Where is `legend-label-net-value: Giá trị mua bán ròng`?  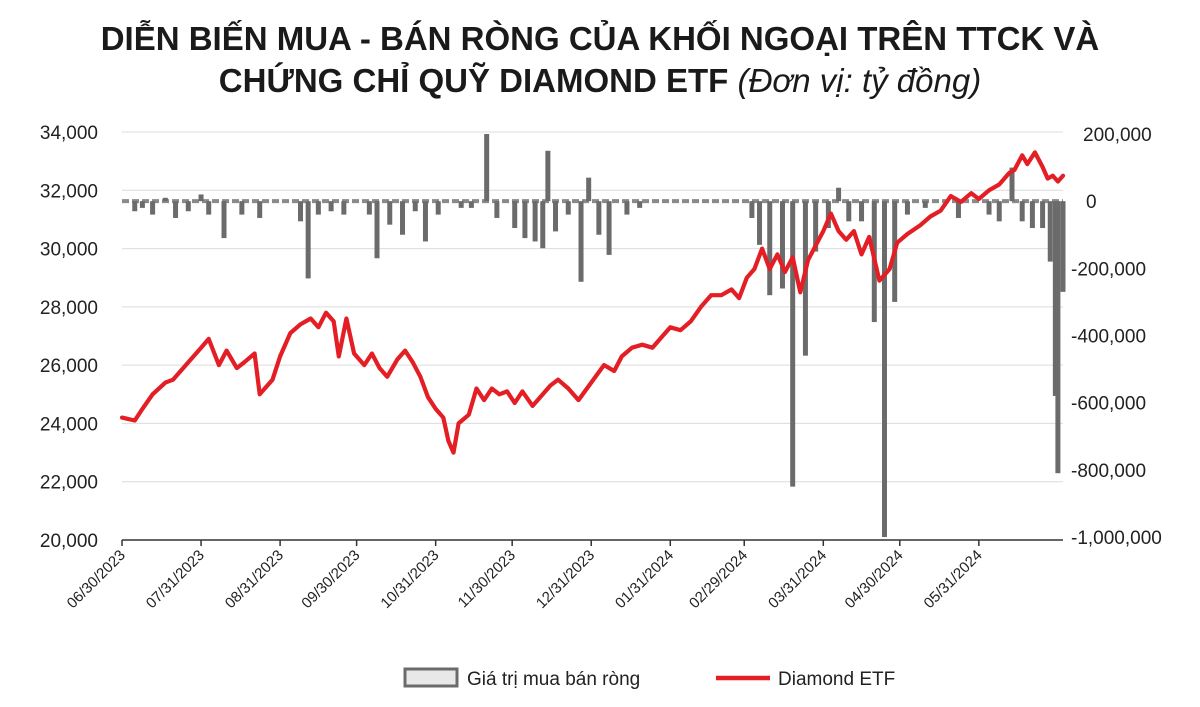
legend-label-net-value: Giá trị mua bán ròng is located at coordinates (553, 679).